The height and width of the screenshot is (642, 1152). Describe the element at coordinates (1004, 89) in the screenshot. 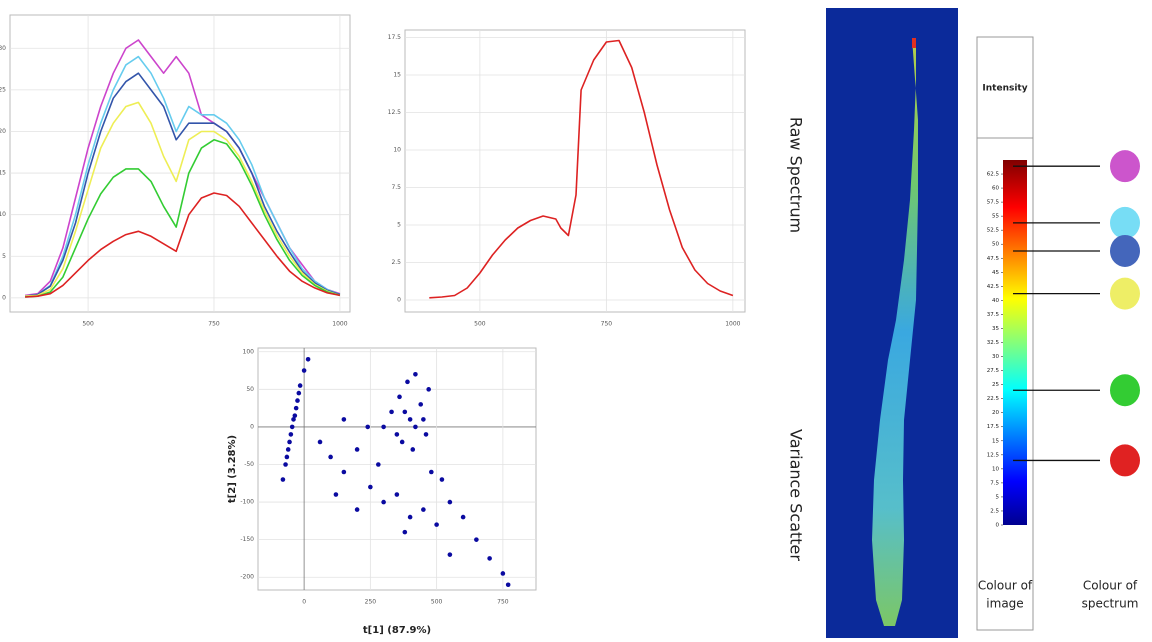

I see `colorbar-title: Intensity` at that location.